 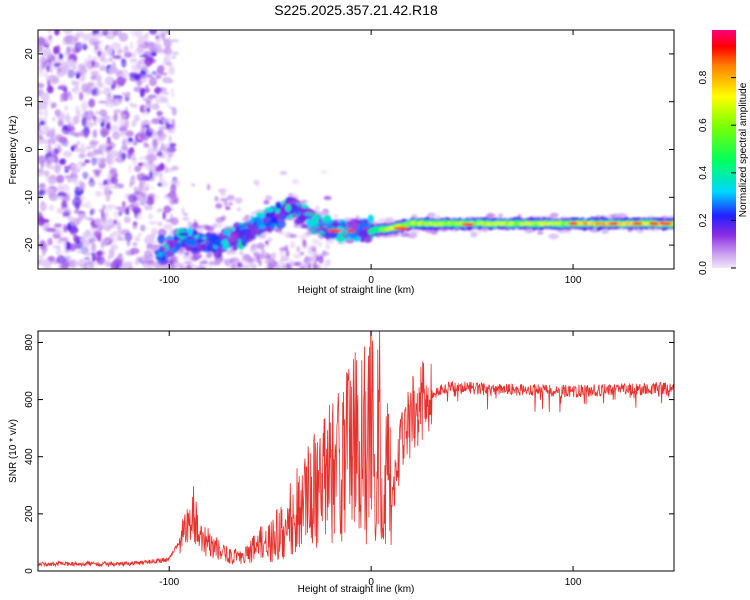 I want to click on colorbar-ticks: 0.0 0.2 0.4 0.6 0.8, so click(x=717, y=172).